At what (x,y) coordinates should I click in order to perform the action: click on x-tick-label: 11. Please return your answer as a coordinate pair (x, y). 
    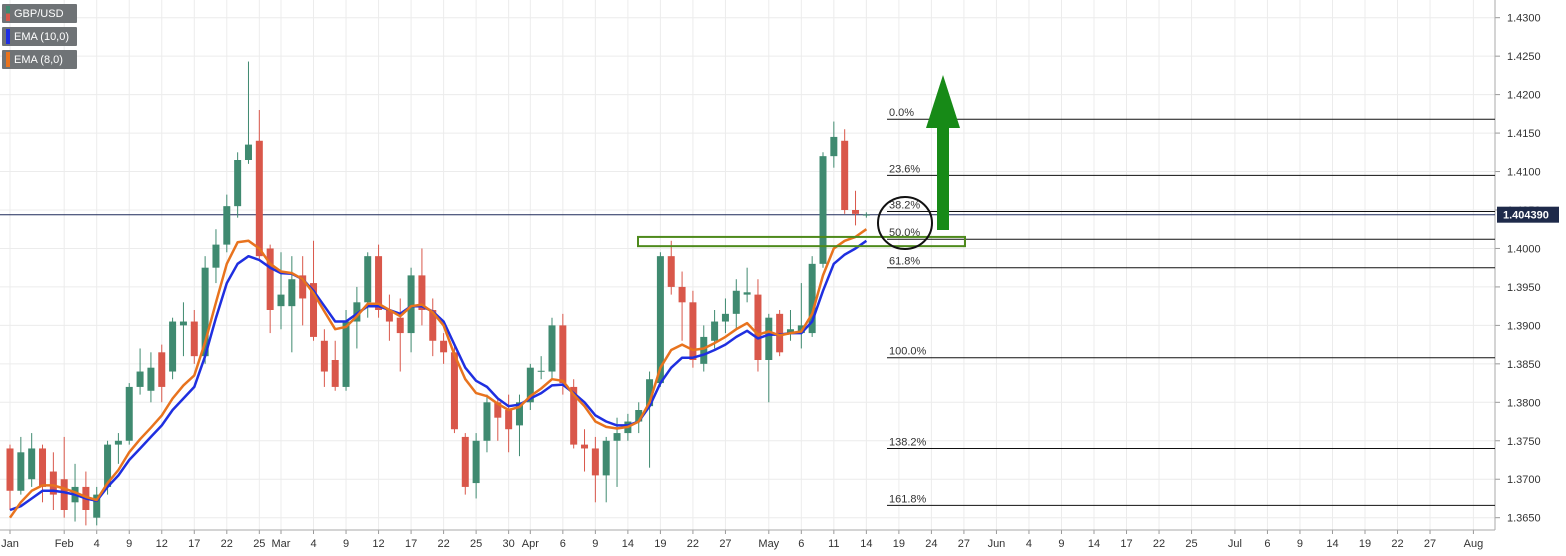
    Looking at the image, I should click on (833, 544).